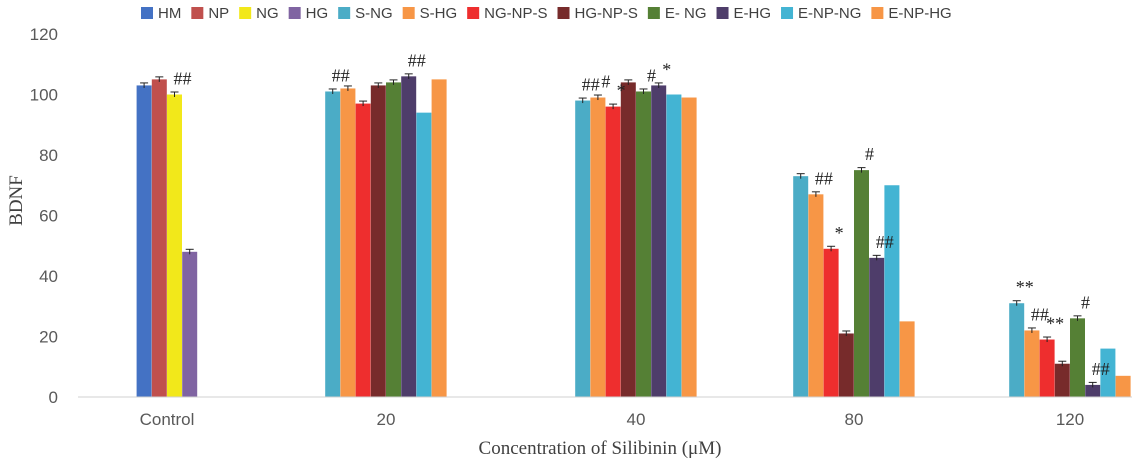 The width and height of the screenshot is (1141, 463). Describe the element at coordinates (515, 13) in the screenshot. I see `legend-label: NG-NP-S` at that location.